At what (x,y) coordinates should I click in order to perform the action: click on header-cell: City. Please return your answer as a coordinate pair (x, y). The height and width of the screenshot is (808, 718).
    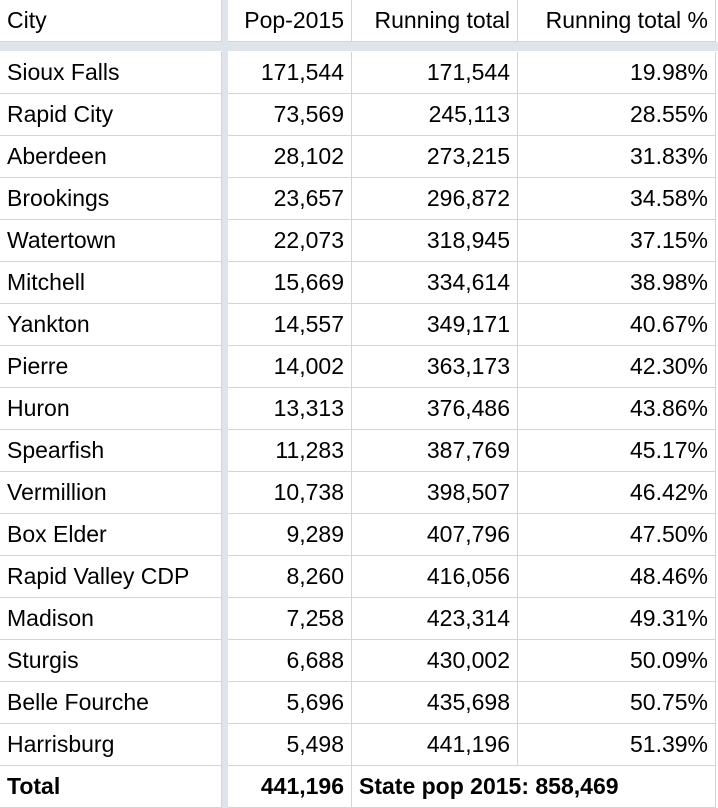
    Looking at the image, I should click on (111, 21).